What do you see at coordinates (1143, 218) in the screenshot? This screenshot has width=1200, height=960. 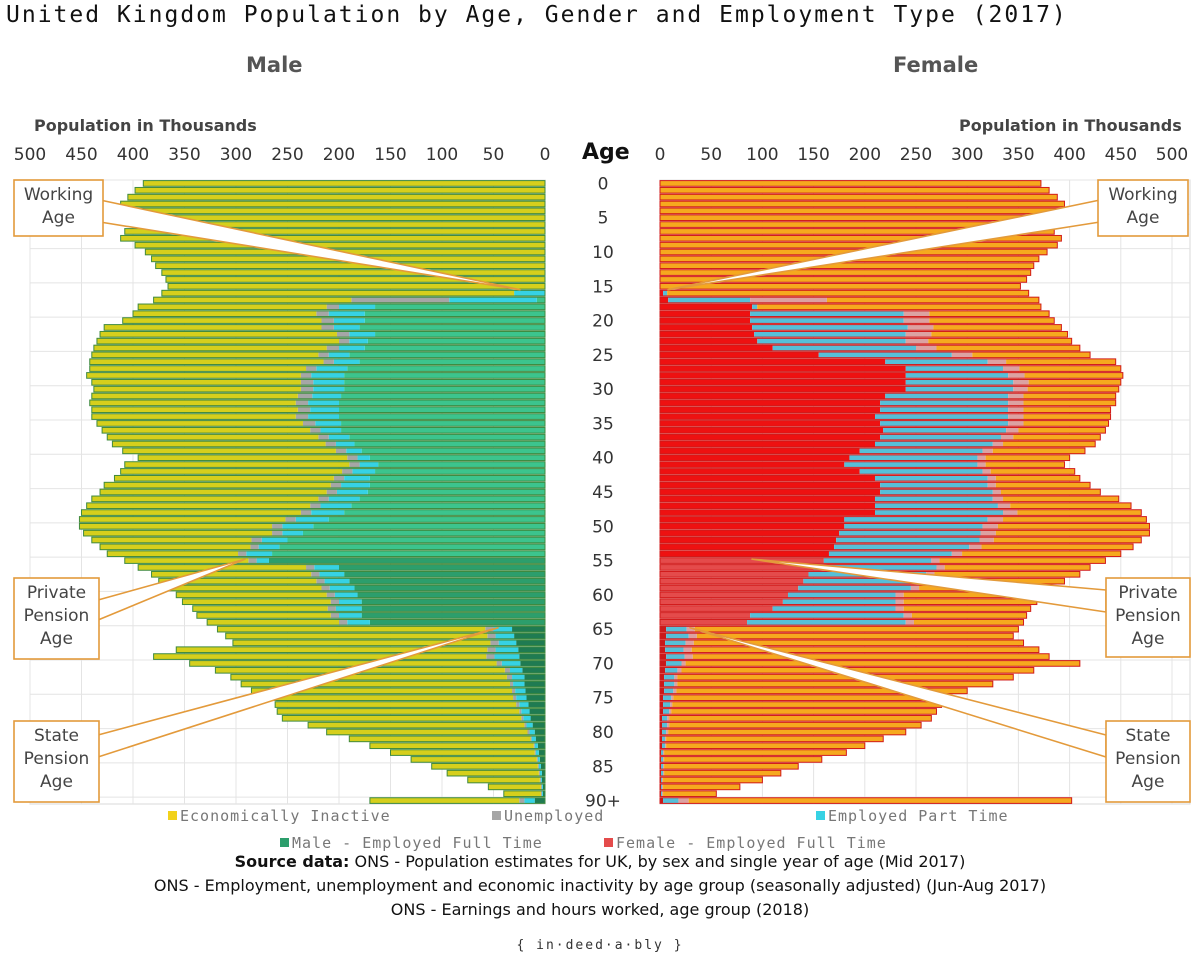 I see `working-age-callout-right-text: Age` at bounding box center [1143, 218].